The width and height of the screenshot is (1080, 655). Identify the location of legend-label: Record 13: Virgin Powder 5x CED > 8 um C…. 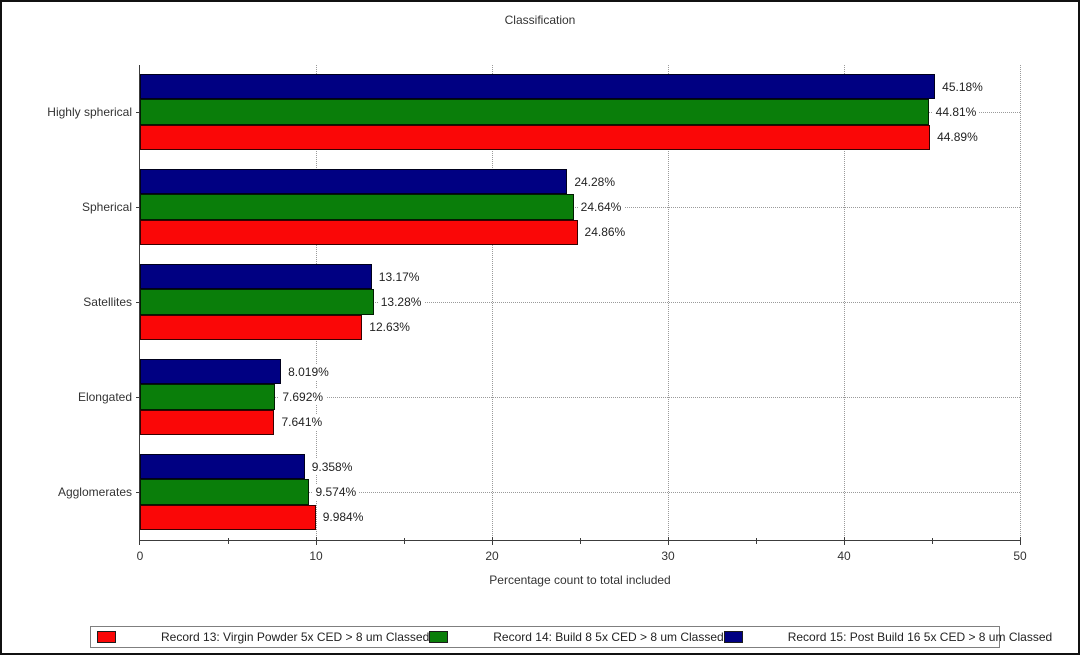
(295, 637).